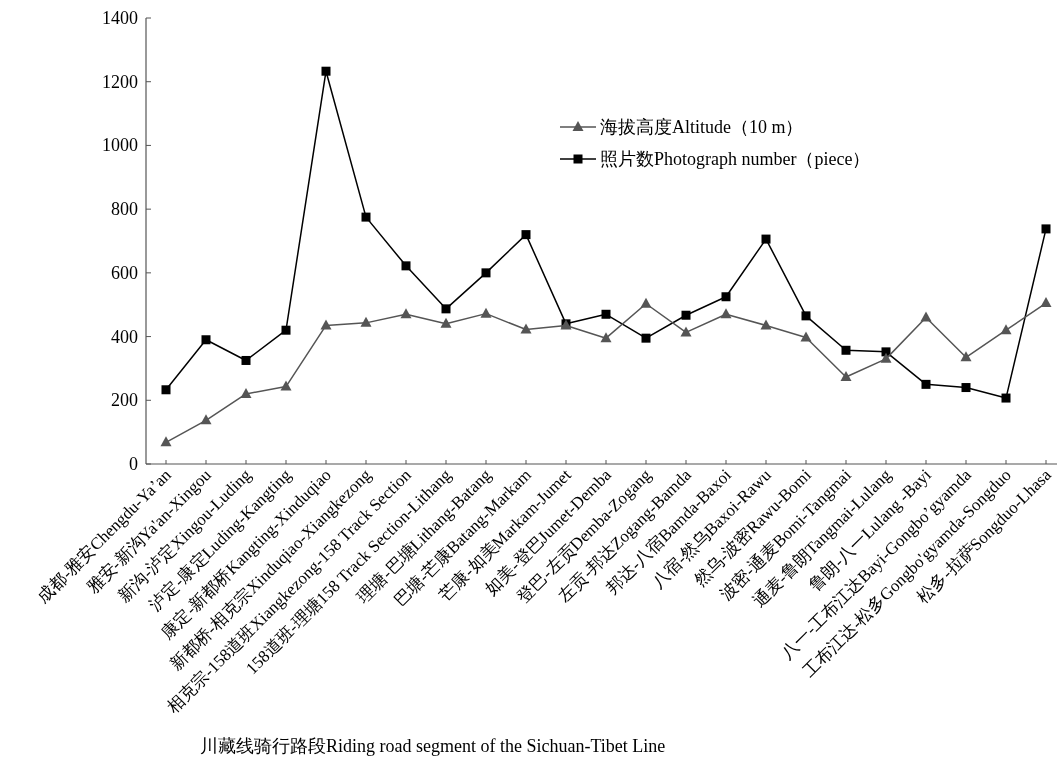 Image resolution: width=1057 pixels, height=769 pixels. Describe the element at coordinates (124, 209) in the screenshot. I see `y-tick-label: 800` at that location.